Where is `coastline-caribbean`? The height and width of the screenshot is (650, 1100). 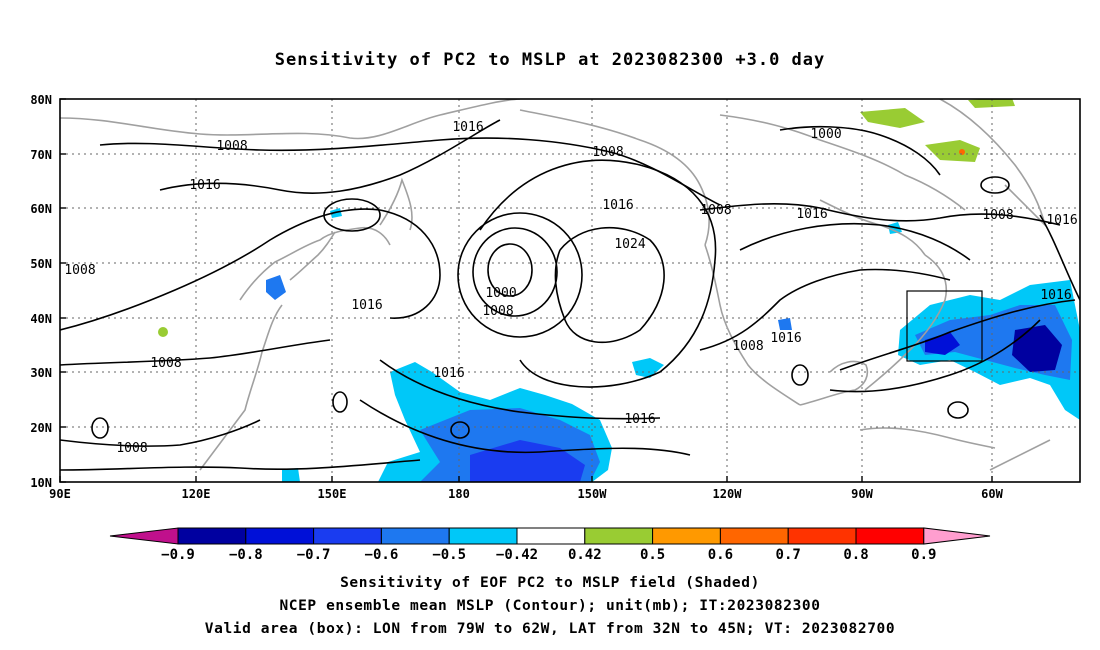
coastline-caribbean is located at coordinates (927, 438).